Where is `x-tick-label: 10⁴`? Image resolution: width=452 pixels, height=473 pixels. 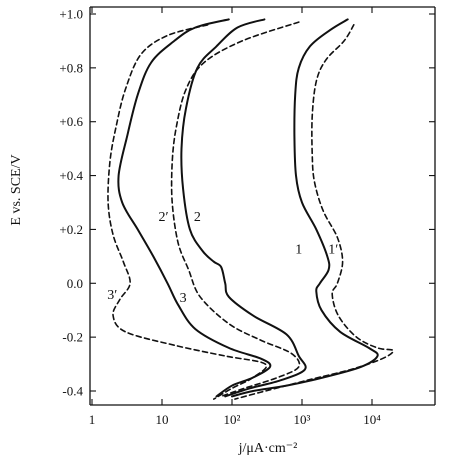 x-tick-label: 10⁴ is located at coordinates (372, 419).